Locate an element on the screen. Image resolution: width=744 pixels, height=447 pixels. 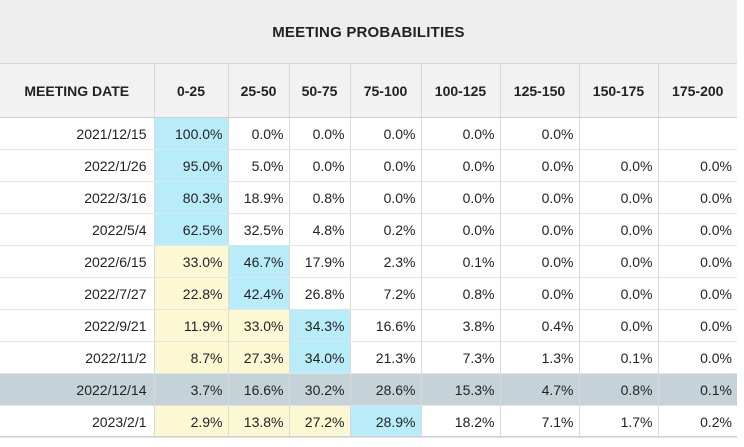
meeting-date-cell: 2022/3/16 is located at coordinates (77, 197).